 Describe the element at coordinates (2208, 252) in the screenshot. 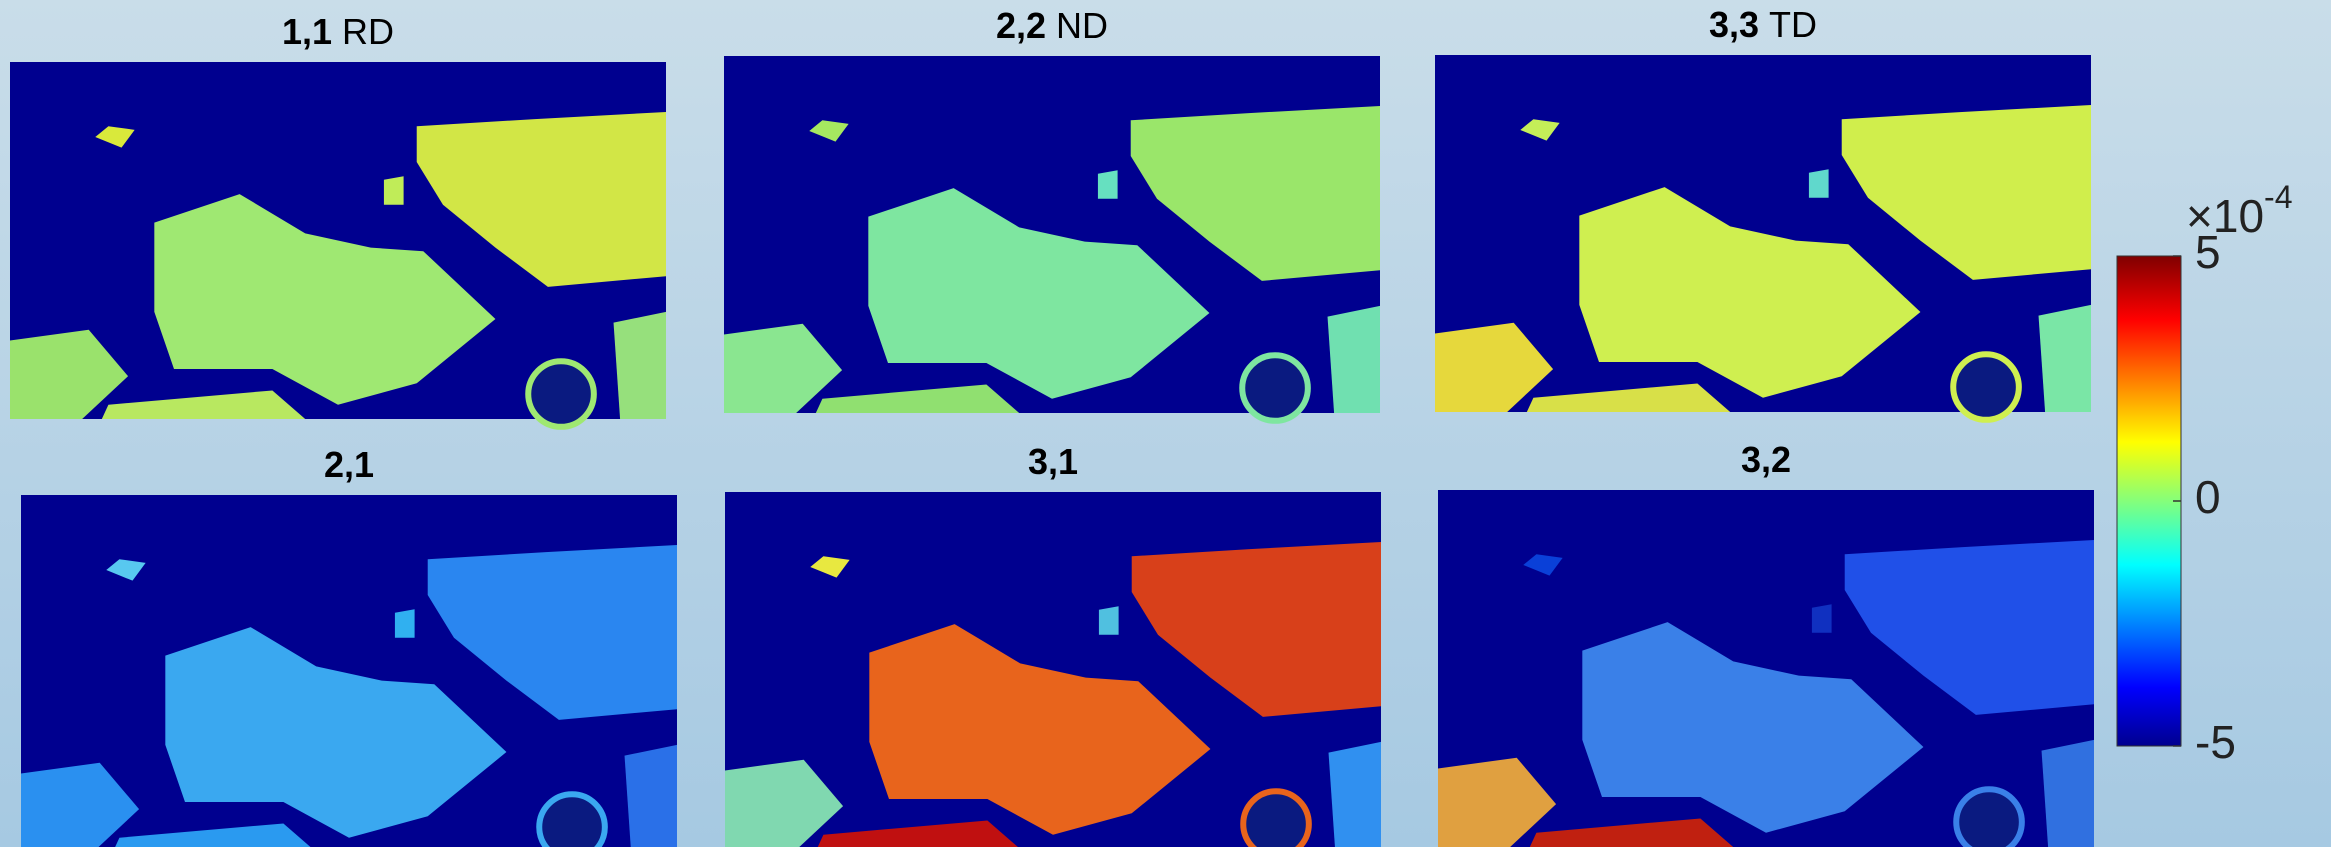

I see `colorbar-tick-label: 5` at that location.